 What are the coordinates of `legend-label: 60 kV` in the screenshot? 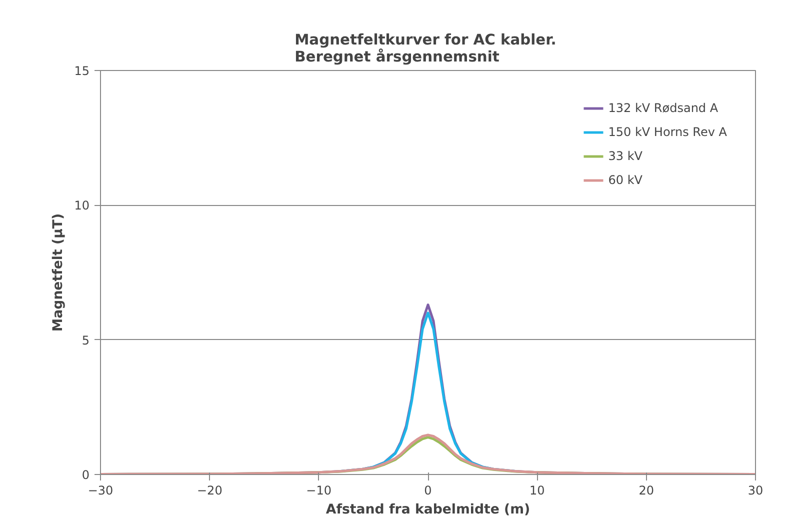 It's located at (625, 180).